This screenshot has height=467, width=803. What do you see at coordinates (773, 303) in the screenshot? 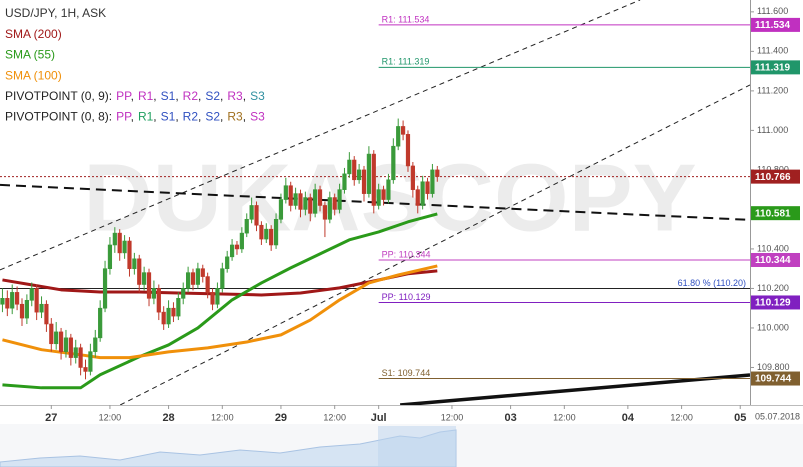
I see `pivot-tag-label: 110.129` at bounding box center [773, 303].